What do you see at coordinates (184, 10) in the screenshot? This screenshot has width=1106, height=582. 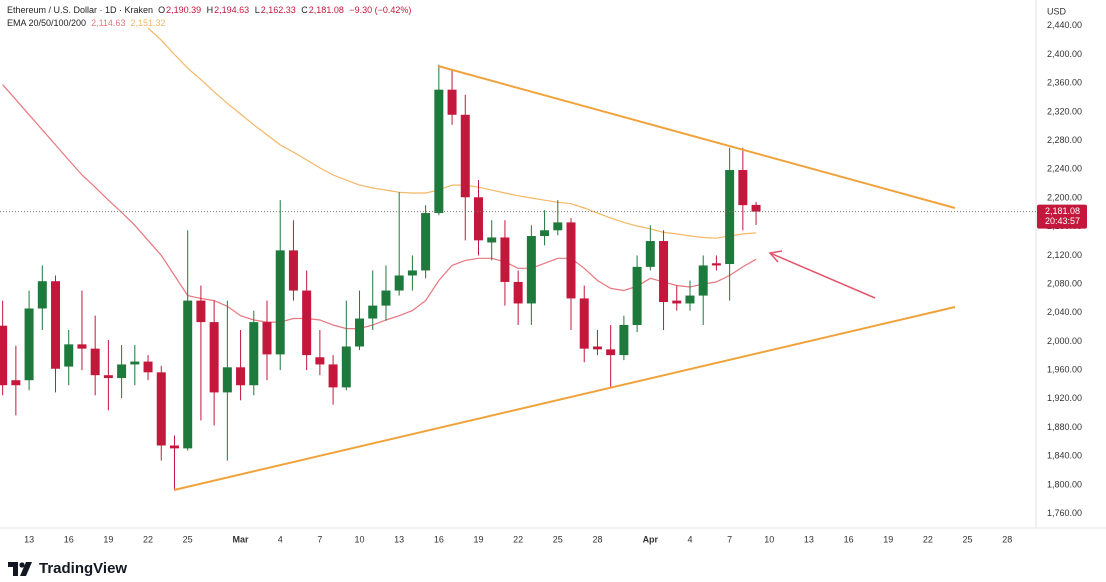 I see `ohlc-value: 2,190.39` at bounding box center [184, 10].